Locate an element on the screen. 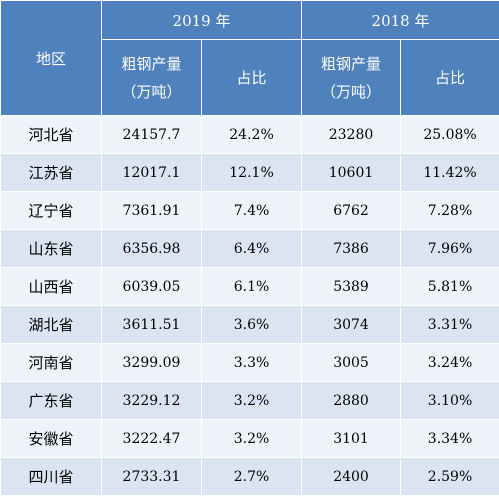  output-2018-cell: 5389 is located at coordinates (351, 287).